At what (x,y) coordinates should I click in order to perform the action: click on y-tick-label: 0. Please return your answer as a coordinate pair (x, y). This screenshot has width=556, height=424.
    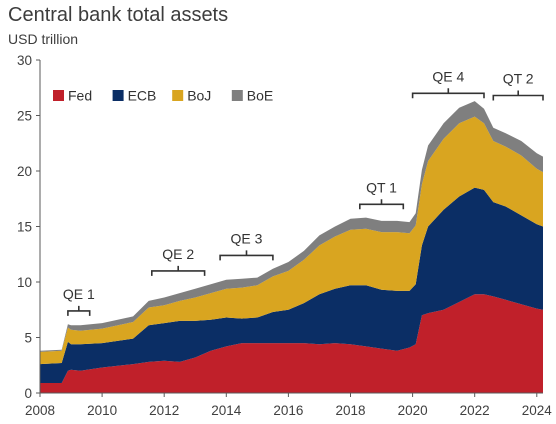
    Looking at the image, I should click on (28, 393).